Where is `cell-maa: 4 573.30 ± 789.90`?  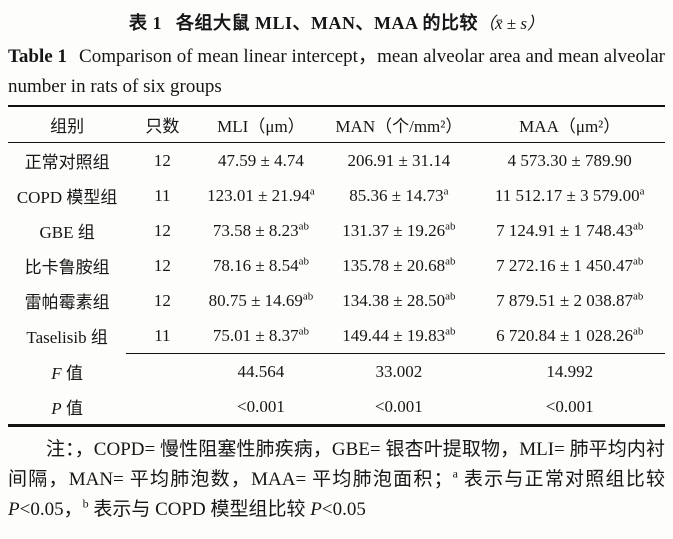
cell-maa: 4 573.30 ± 789.90 is located at coordinates (569, 160).